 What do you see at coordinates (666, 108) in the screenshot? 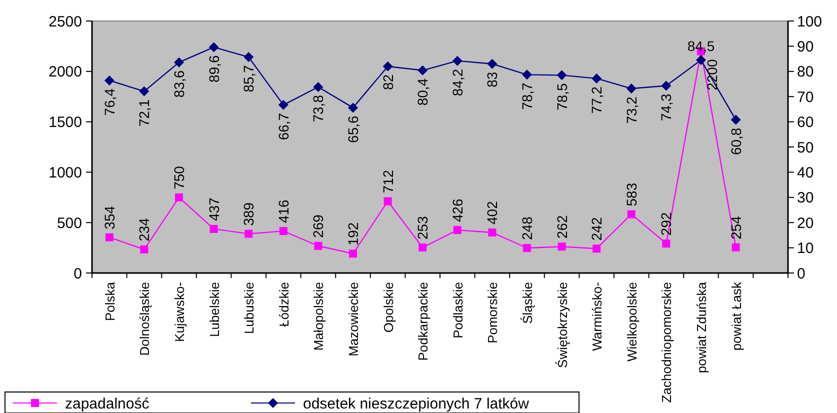
I see `data-label: 74,3` at bounding box center [666, 108].